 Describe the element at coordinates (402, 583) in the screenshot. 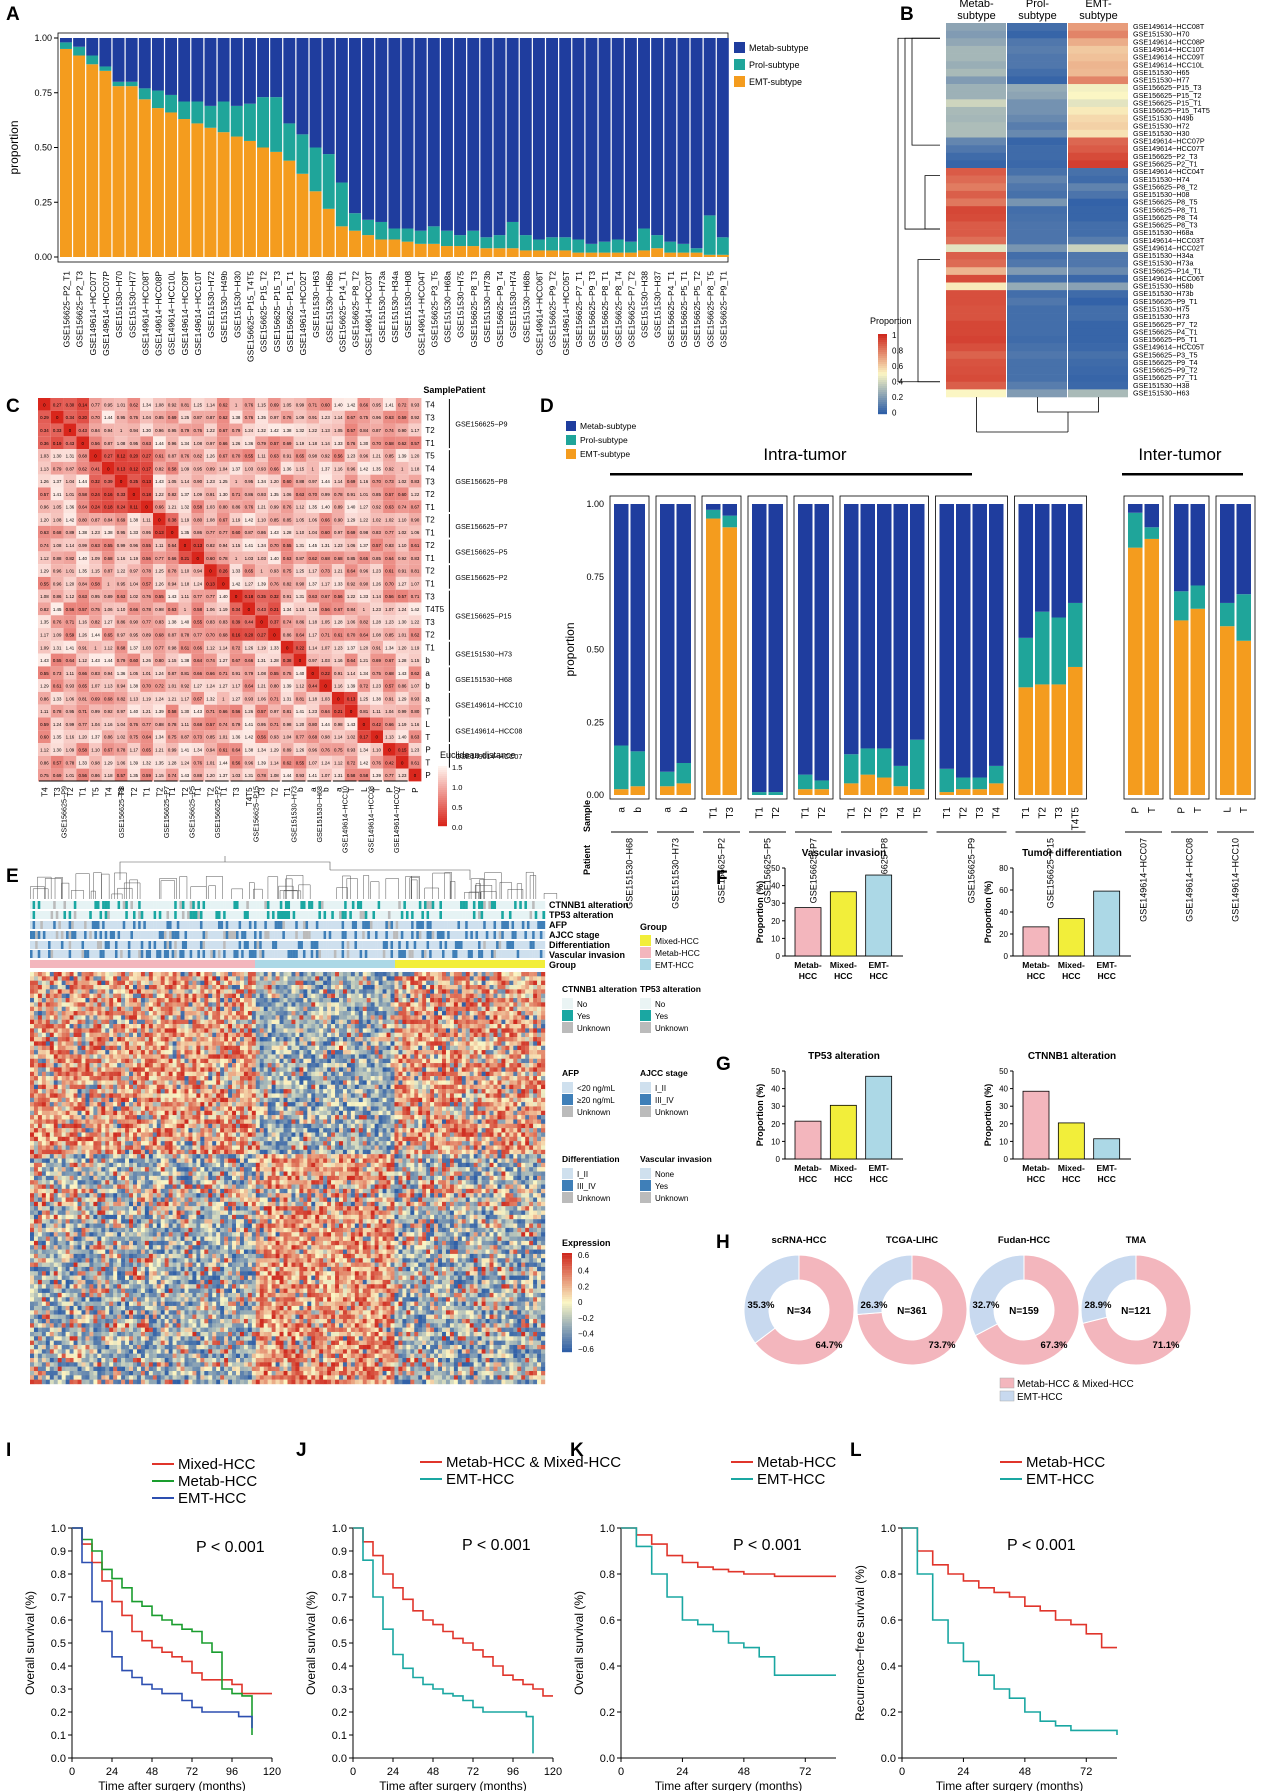

I see `heat-value-C: 1.27` at that location.